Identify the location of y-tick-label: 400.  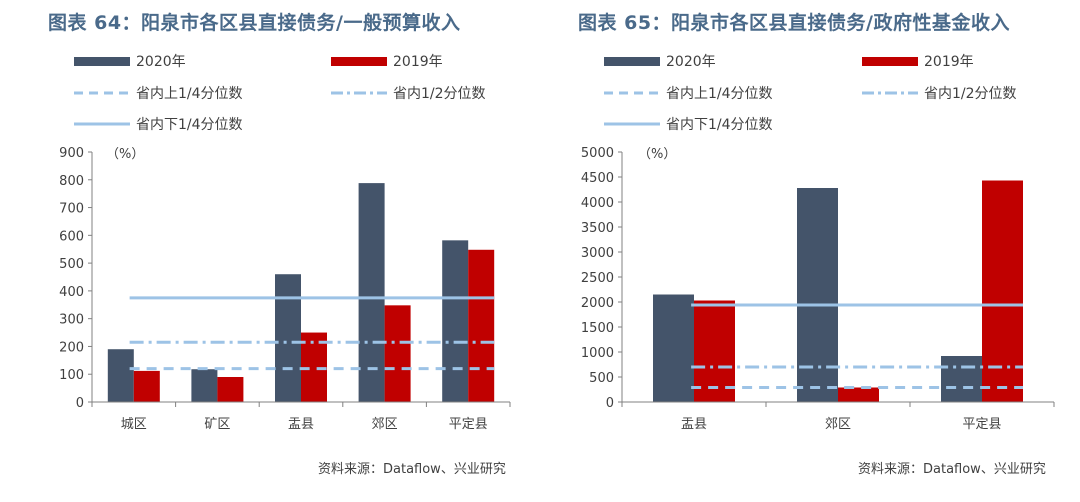
(71, 292).